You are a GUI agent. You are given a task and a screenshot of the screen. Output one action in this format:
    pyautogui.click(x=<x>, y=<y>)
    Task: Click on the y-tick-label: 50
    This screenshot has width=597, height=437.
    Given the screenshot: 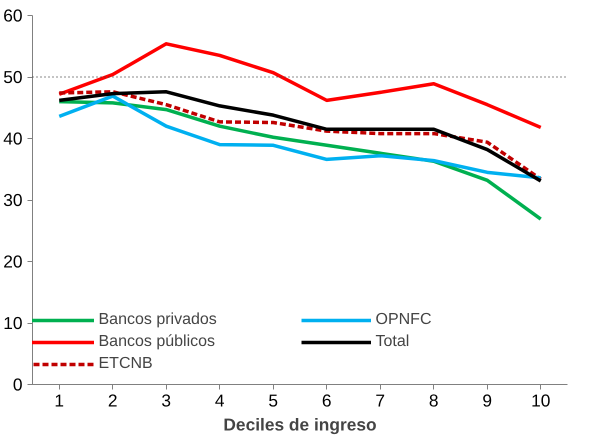 What is the action you would take?
    pyautogui.click(x=13, y=77)
    